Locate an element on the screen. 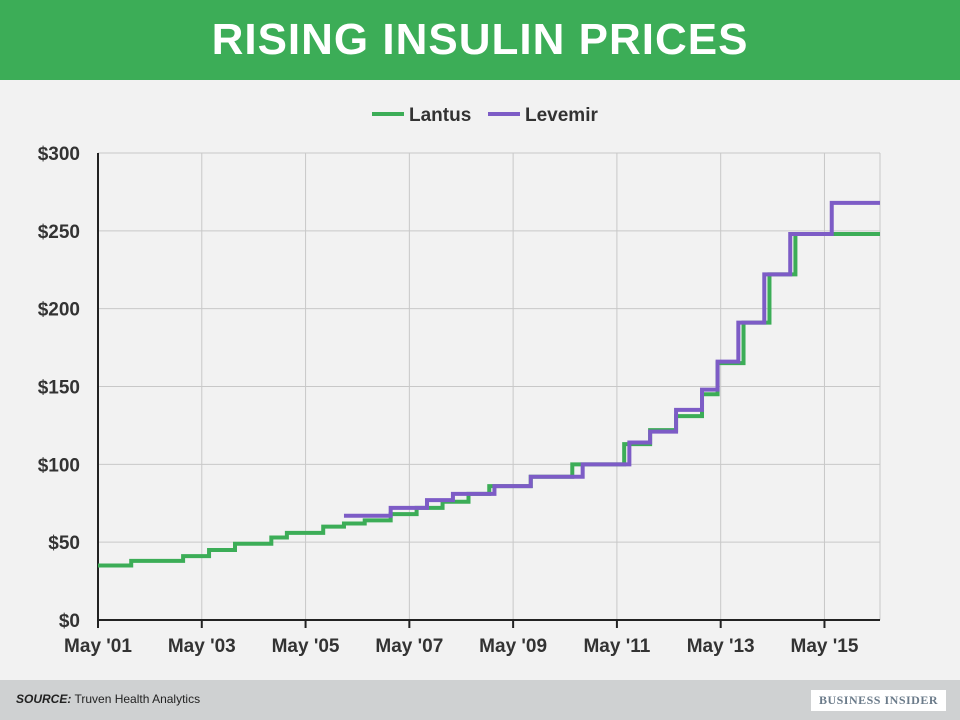  source-note: SOURCE: Truven Health Analytics is located at coordinates (108, 699).